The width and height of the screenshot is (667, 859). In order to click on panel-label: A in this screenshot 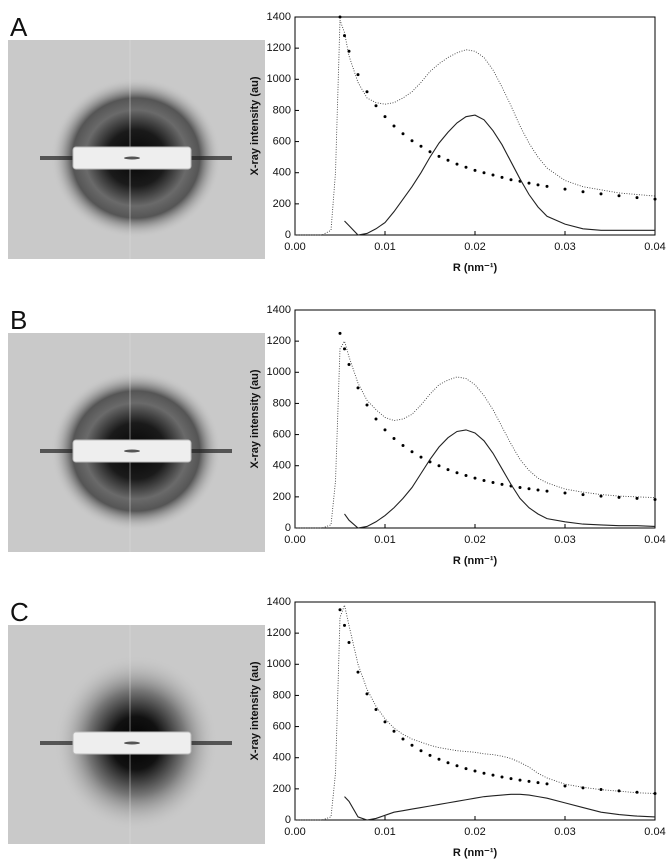, I will do `click(19, 27)`.